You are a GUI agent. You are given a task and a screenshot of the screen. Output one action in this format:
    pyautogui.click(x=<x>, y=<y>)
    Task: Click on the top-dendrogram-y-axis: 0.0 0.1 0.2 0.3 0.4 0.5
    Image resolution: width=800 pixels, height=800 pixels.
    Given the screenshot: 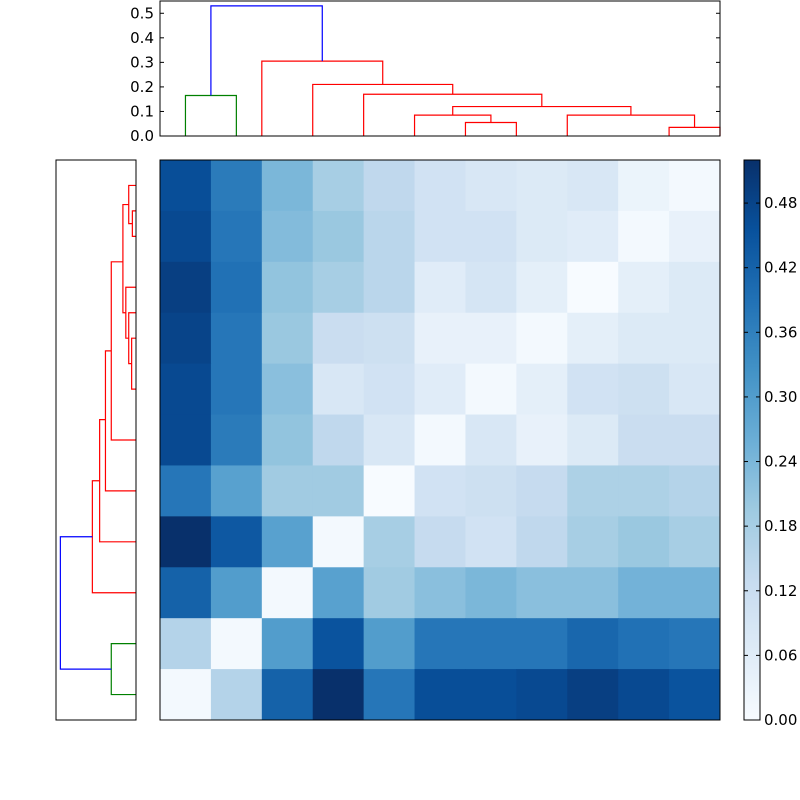 What is the action you would take?
    pyautogui.click(x=425, y=74)
    